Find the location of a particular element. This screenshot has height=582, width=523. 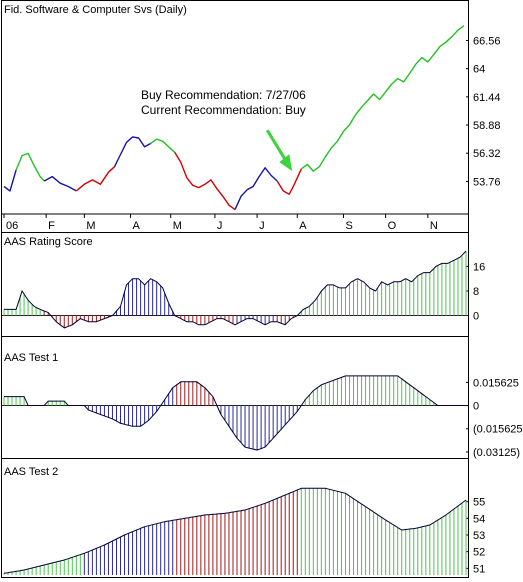

test1-ytick-label: (0.03125) is located at coordinates (496, 453).